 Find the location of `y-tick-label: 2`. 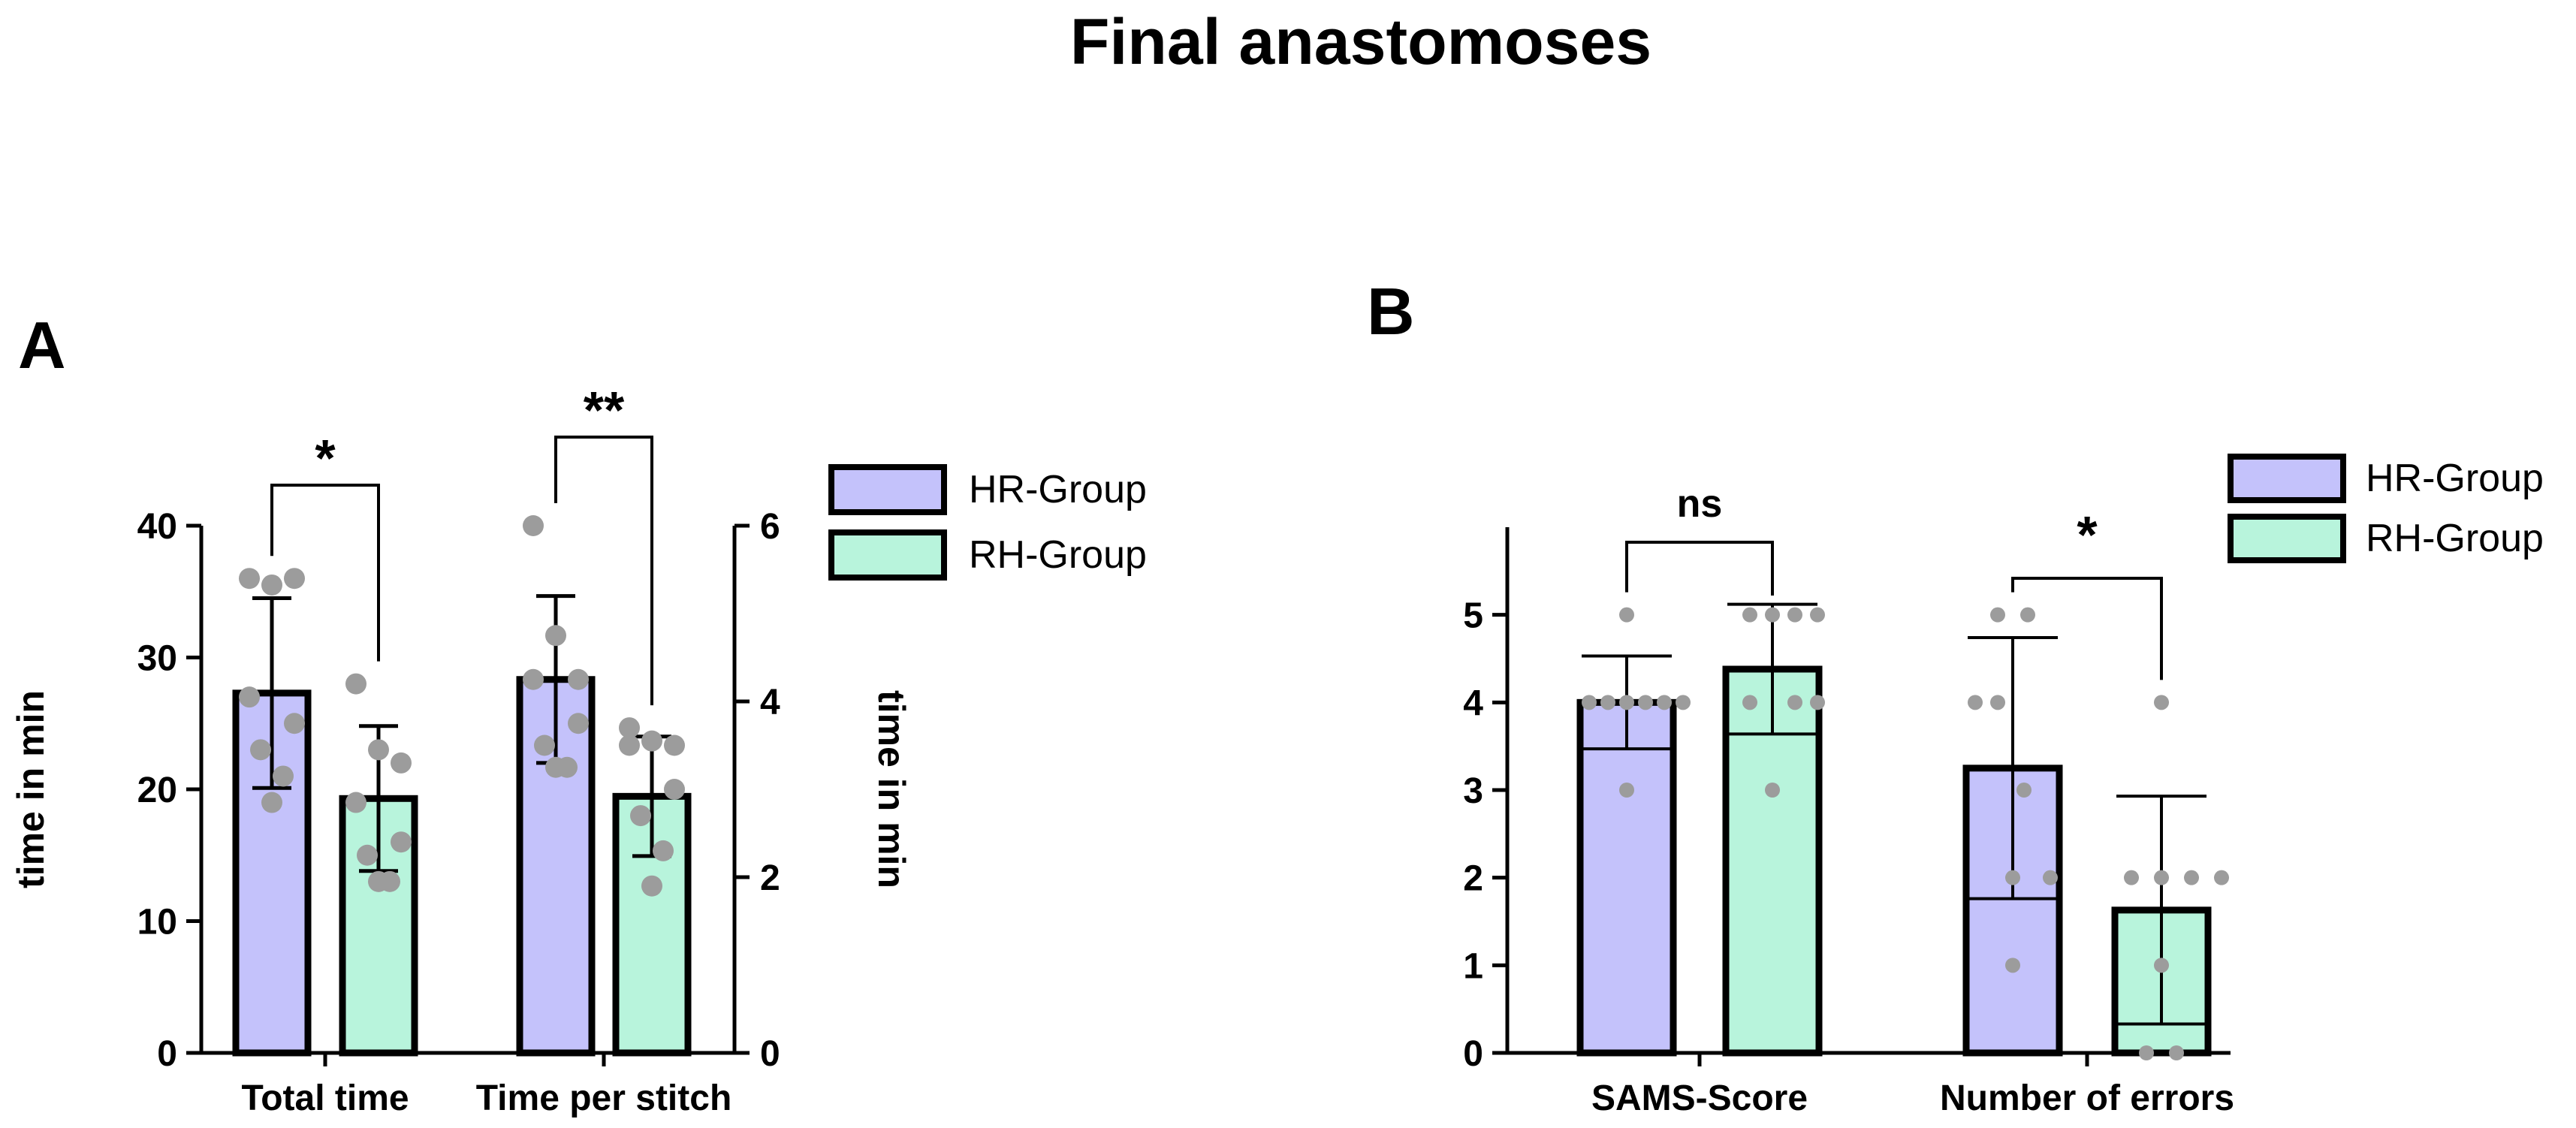

y-tick-label: 2 is located at coordinates (1473, 879).